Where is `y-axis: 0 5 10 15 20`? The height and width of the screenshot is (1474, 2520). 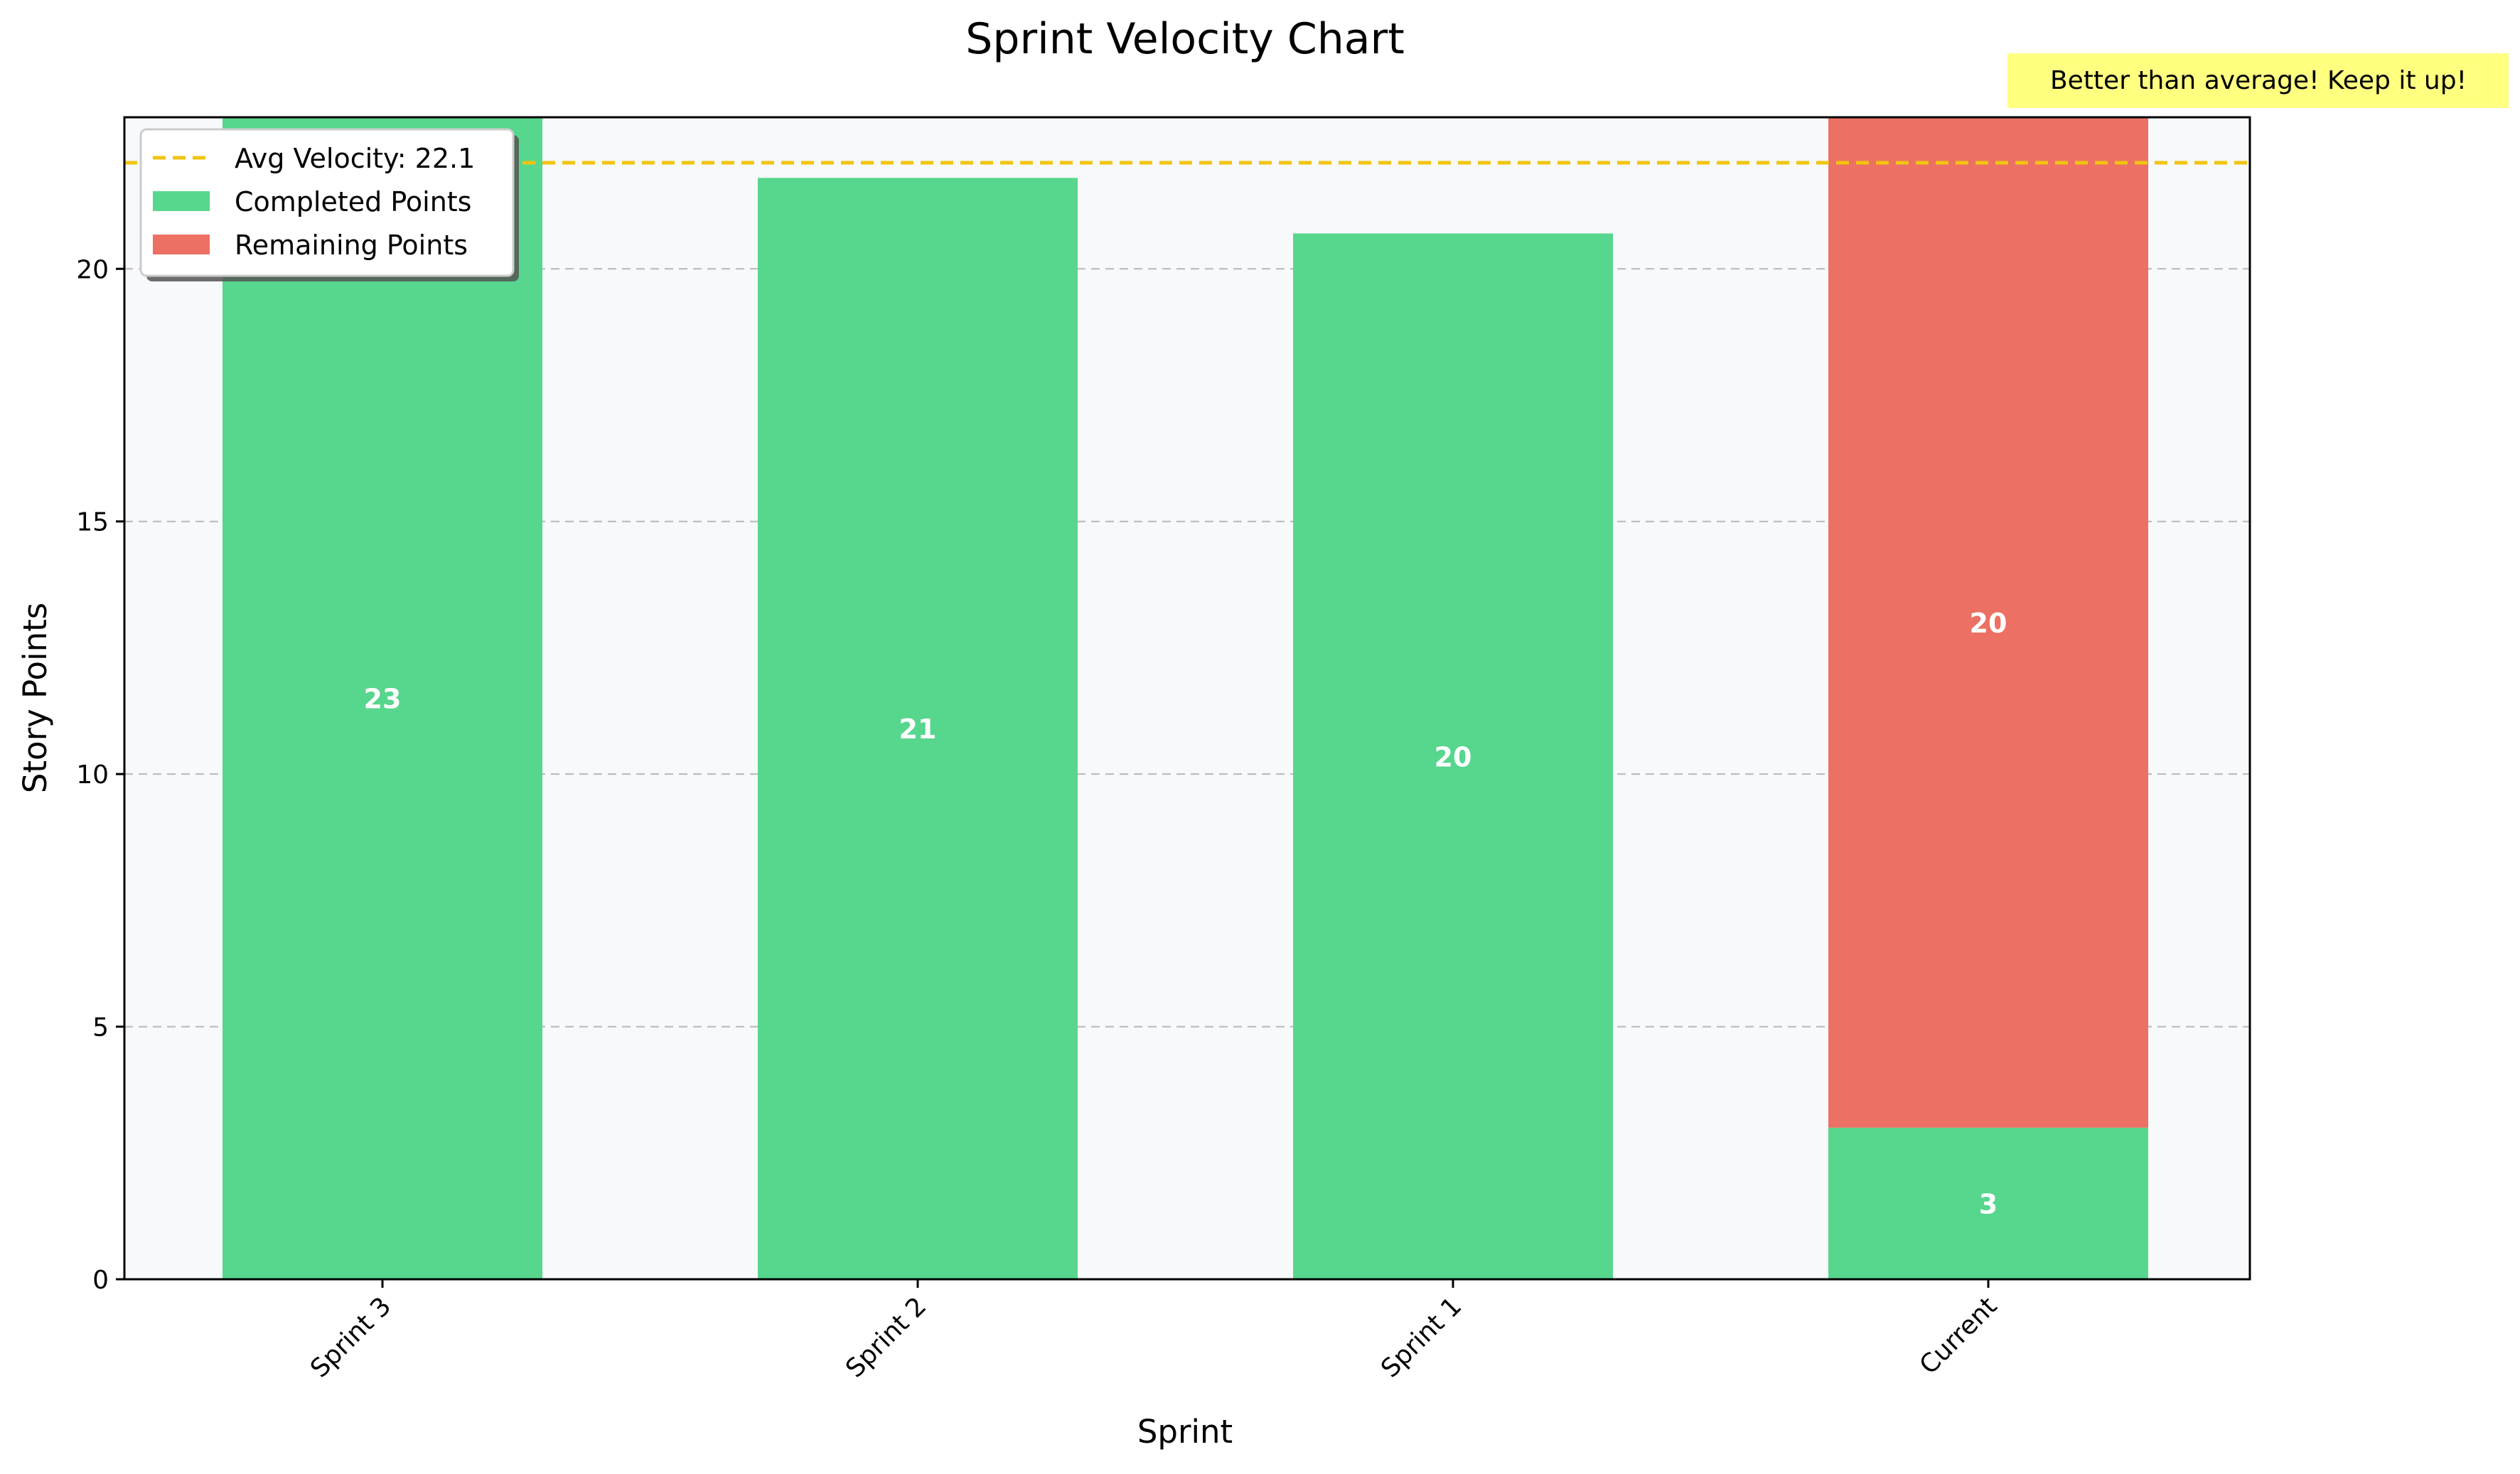 y-axis: 0 5 10 15 20 is located at coordinates (100, 775).